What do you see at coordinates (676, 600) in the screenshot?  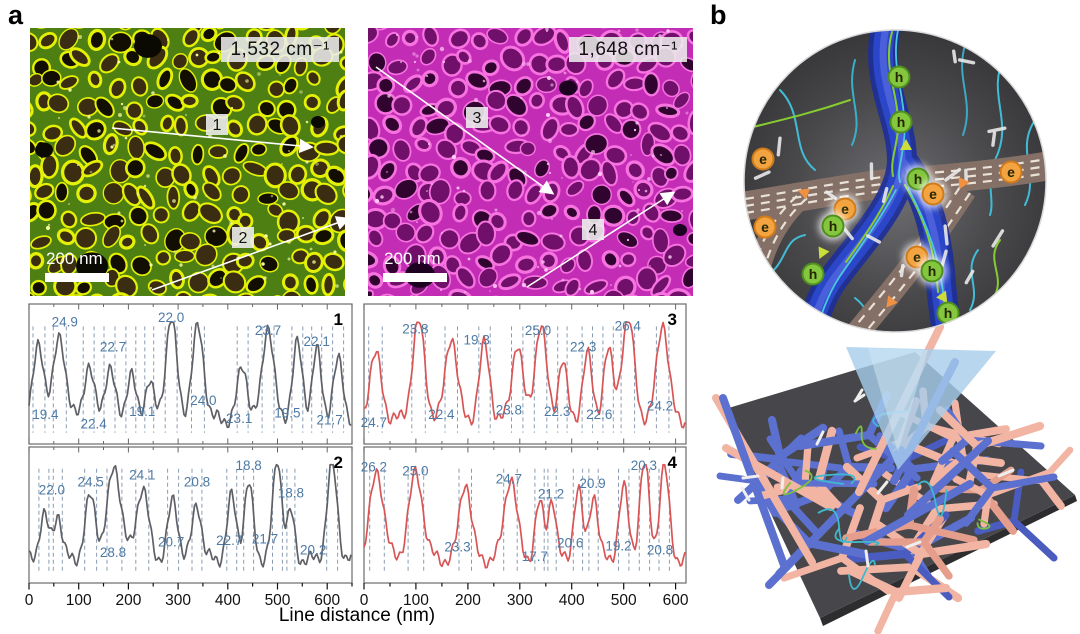 I see `svg-text: 600` at bounding box center [676, 600].